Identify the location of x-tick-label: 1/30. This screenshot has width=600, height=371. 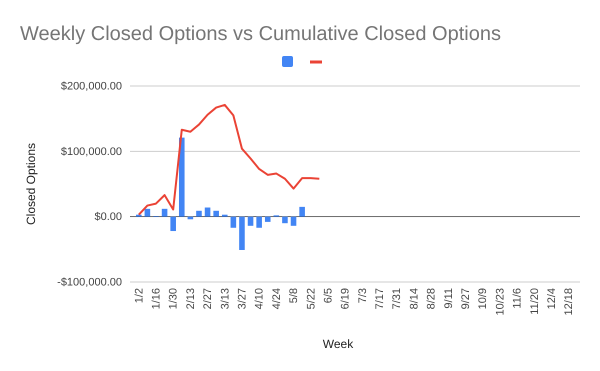
(174, 299).